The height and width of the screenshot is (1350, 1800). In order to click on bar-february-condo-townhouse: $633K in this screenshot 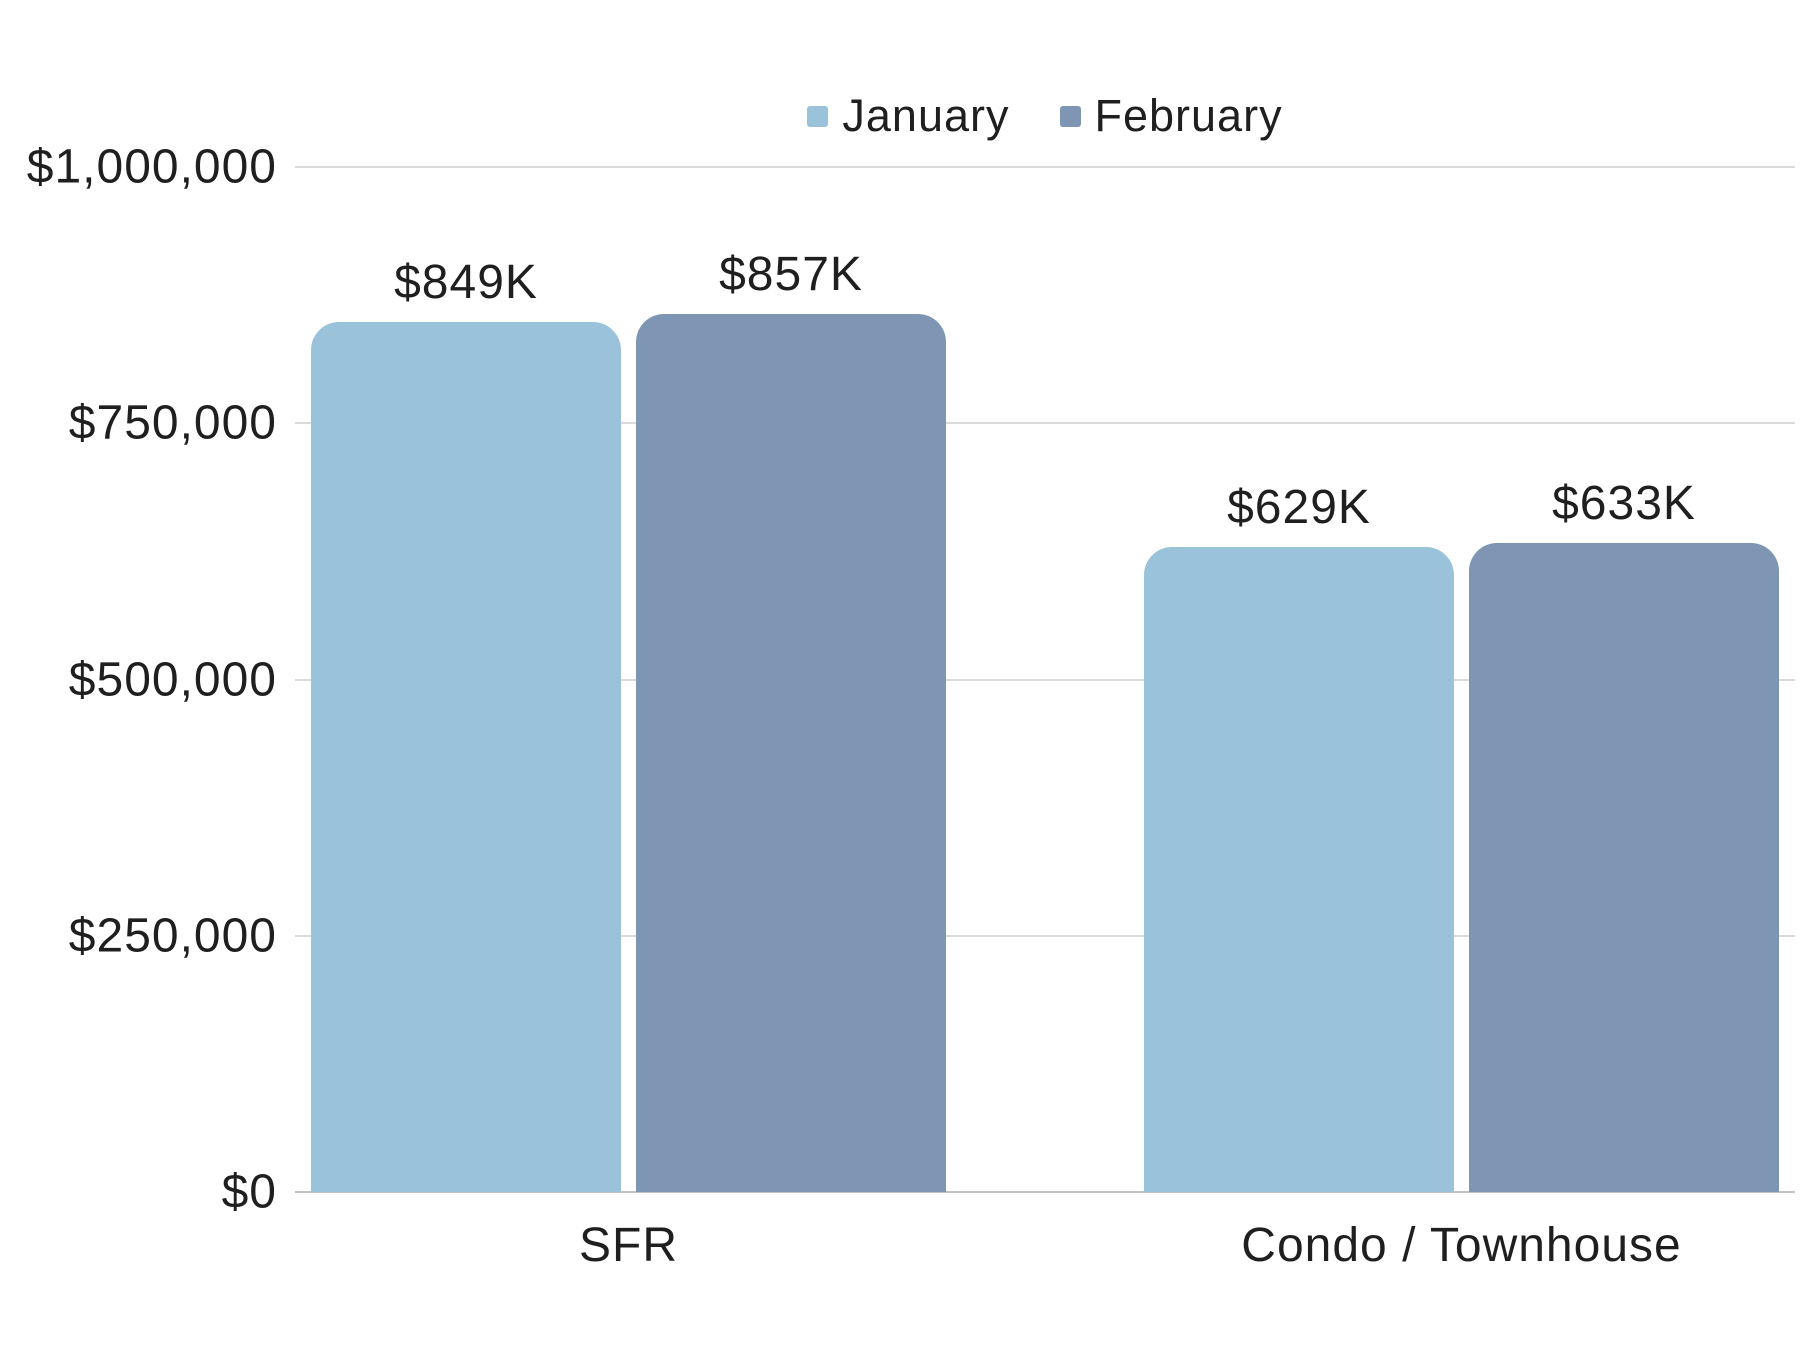, I will do `click(1624, 834)`.